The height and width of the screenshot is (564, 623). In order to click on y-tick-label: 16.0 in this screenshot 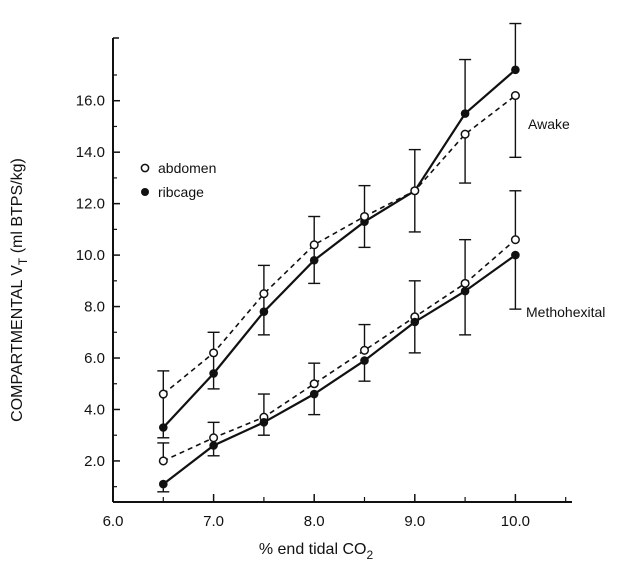, I will do `click(90, 101)`.